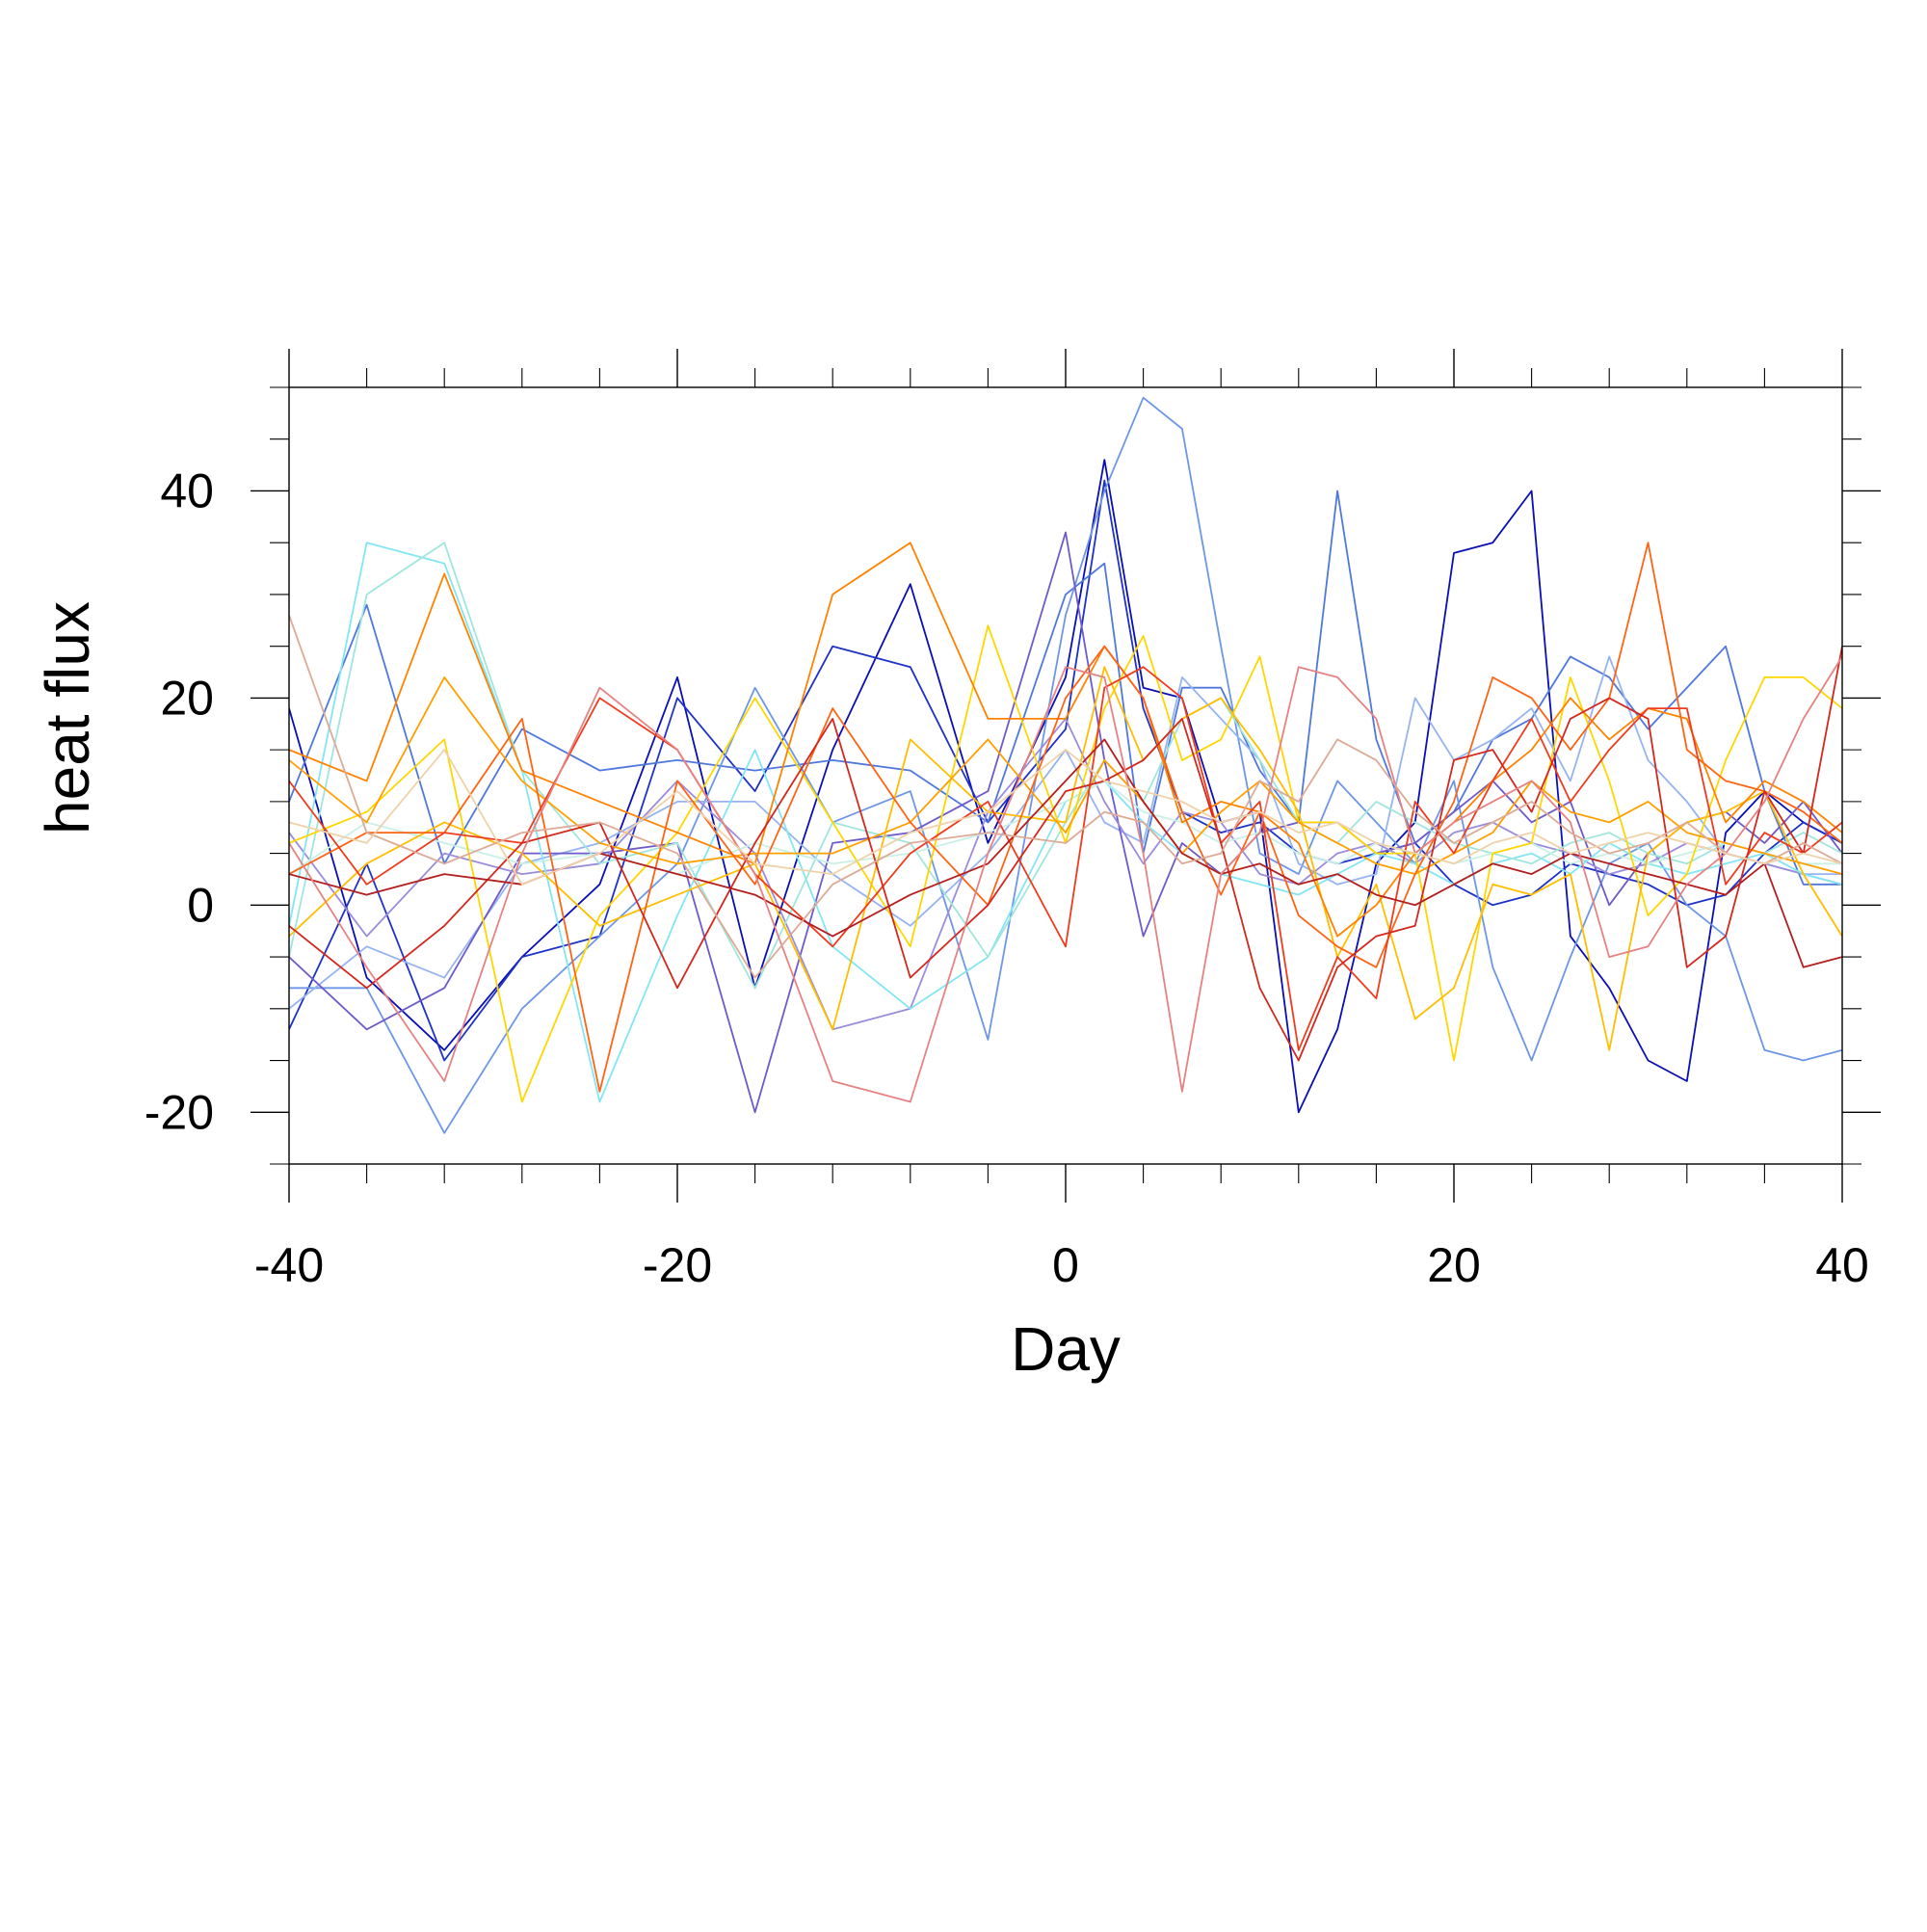 The height and width of the screenshot is (1932, 1927). I want to click on x-tick-label: -20, so click(677, 1265).